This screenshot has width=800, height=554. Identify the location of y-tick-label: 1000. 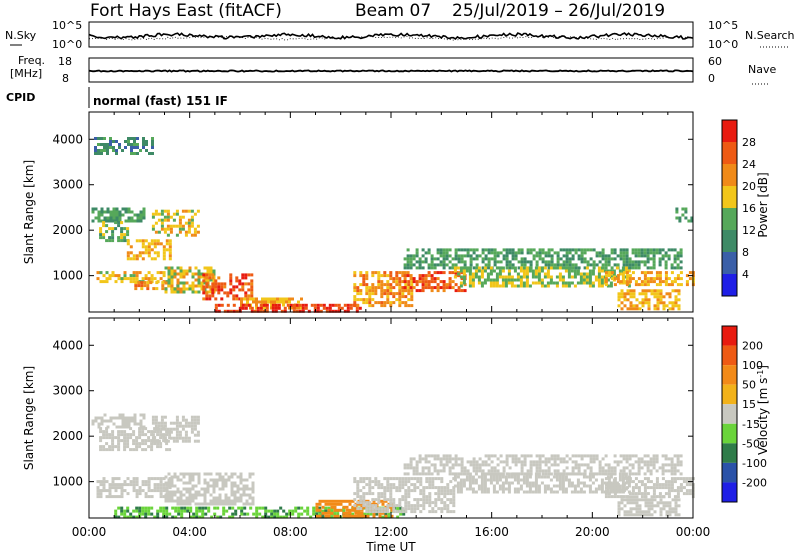
(67, 276).